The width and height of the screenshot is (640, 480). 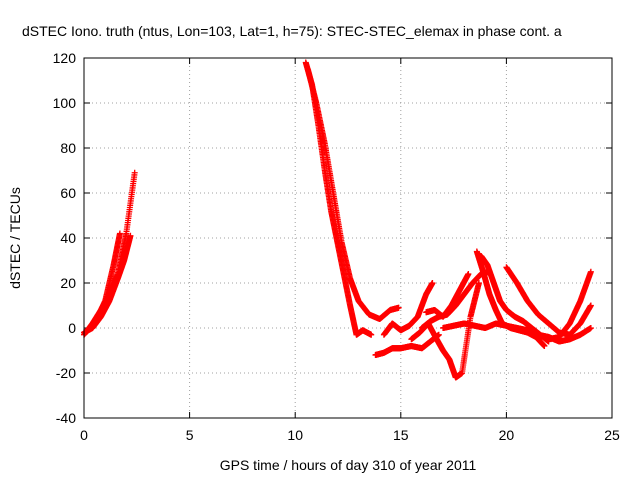 What do you see at coordinates (612, 435) in the screenshot?
I see `x-tick-label: 25` at bounding box center [612, 435].